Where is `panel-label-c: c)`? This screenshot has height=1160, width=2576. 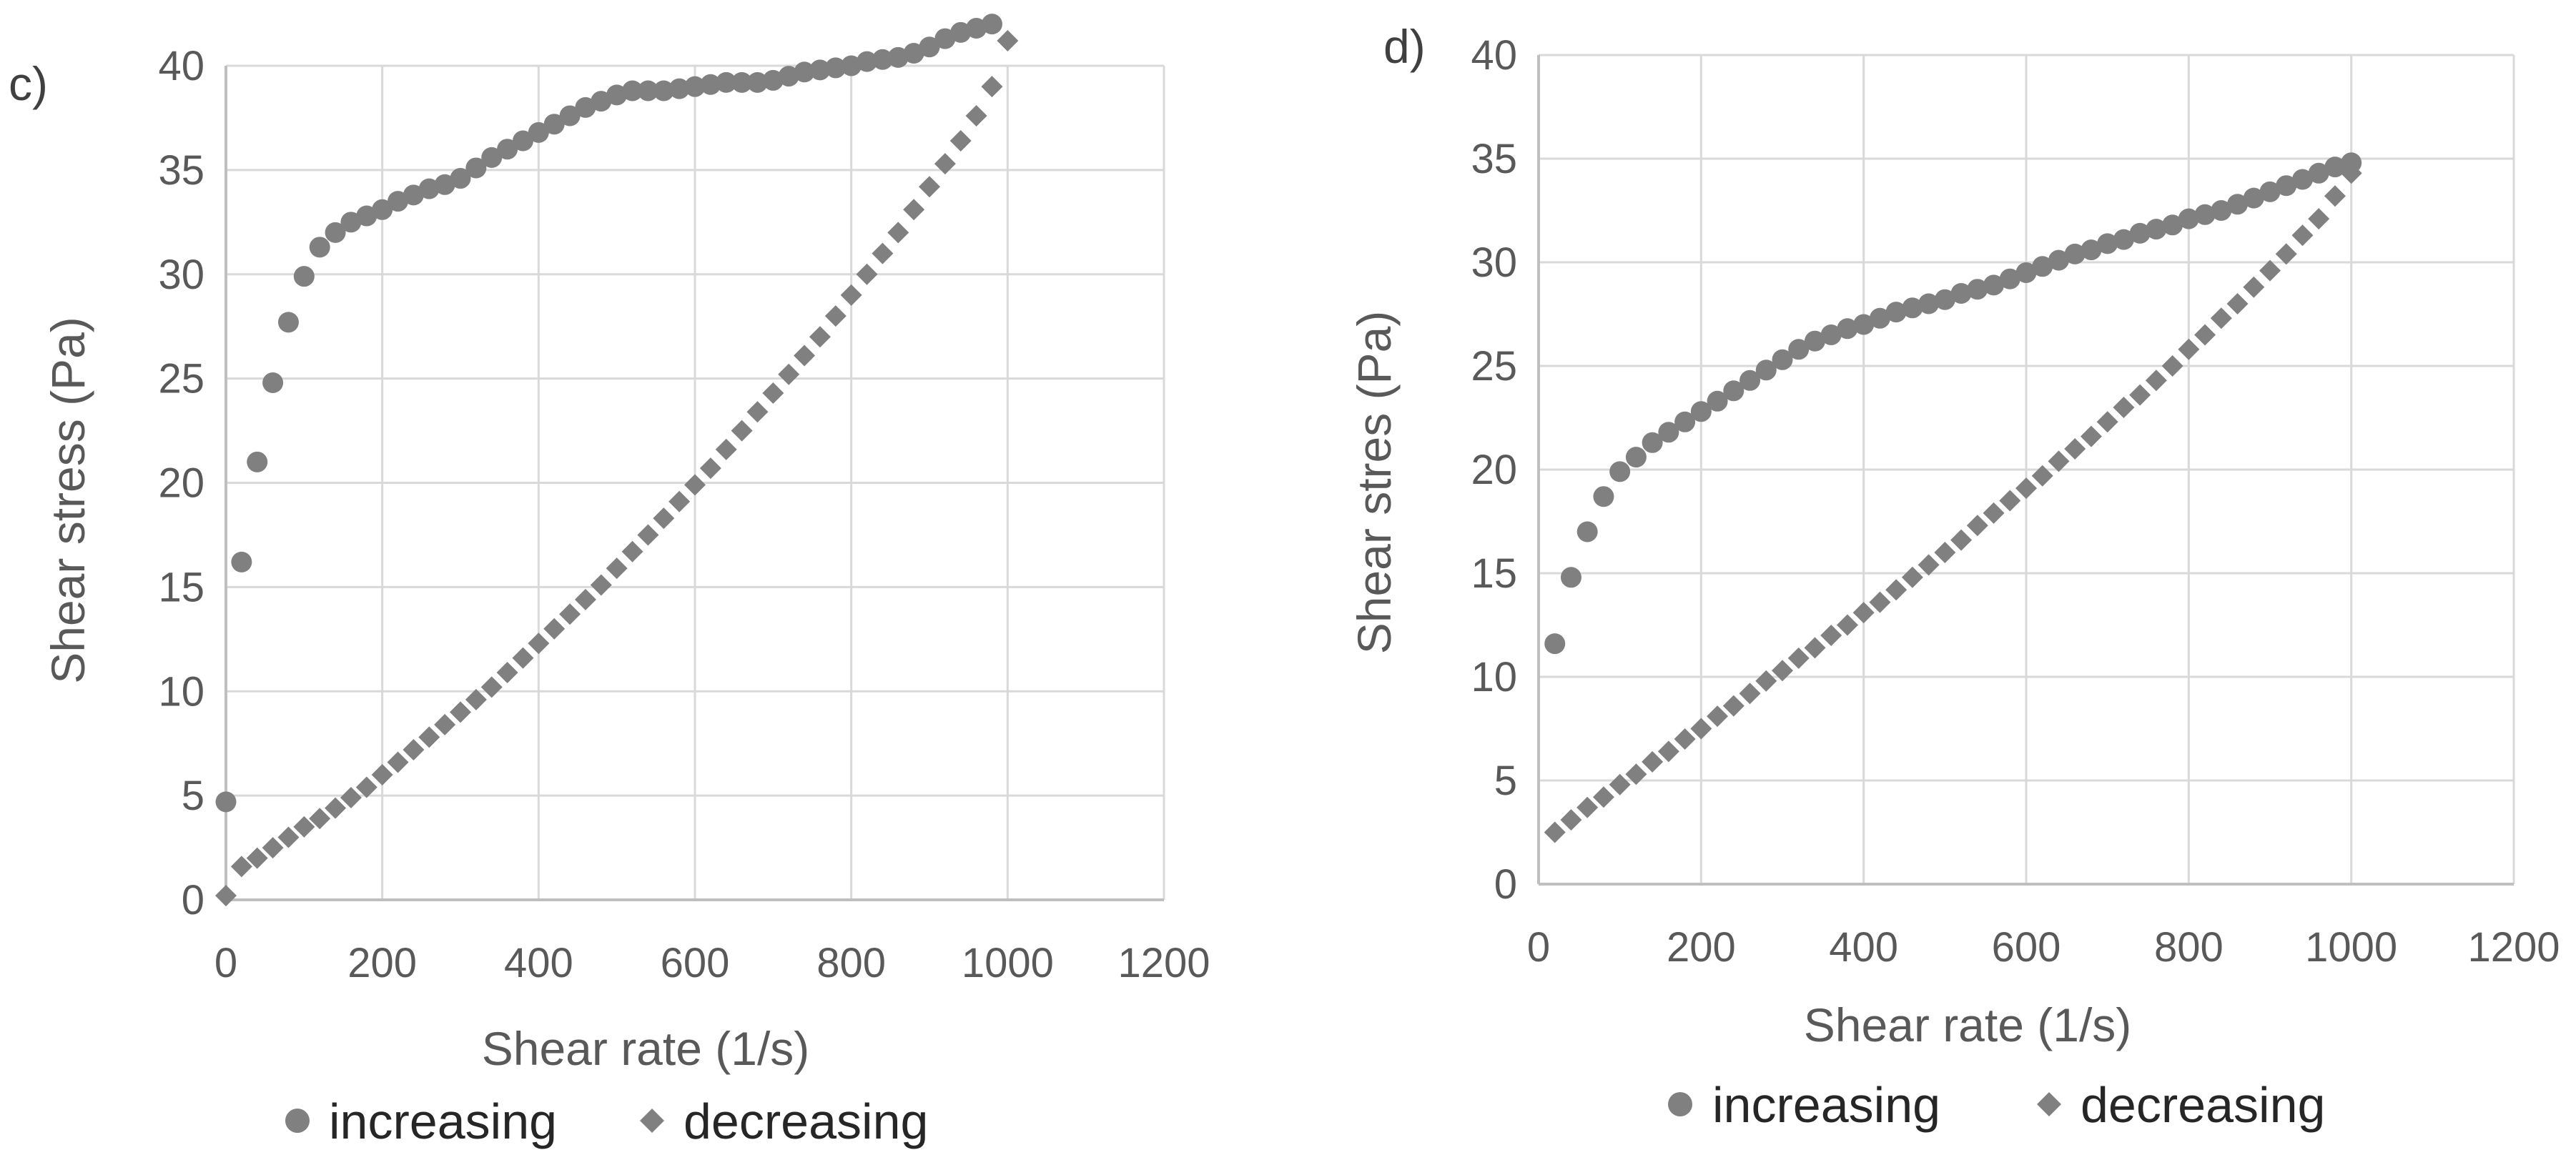
panel-label-c: c) is located at coordinates (28, 83).